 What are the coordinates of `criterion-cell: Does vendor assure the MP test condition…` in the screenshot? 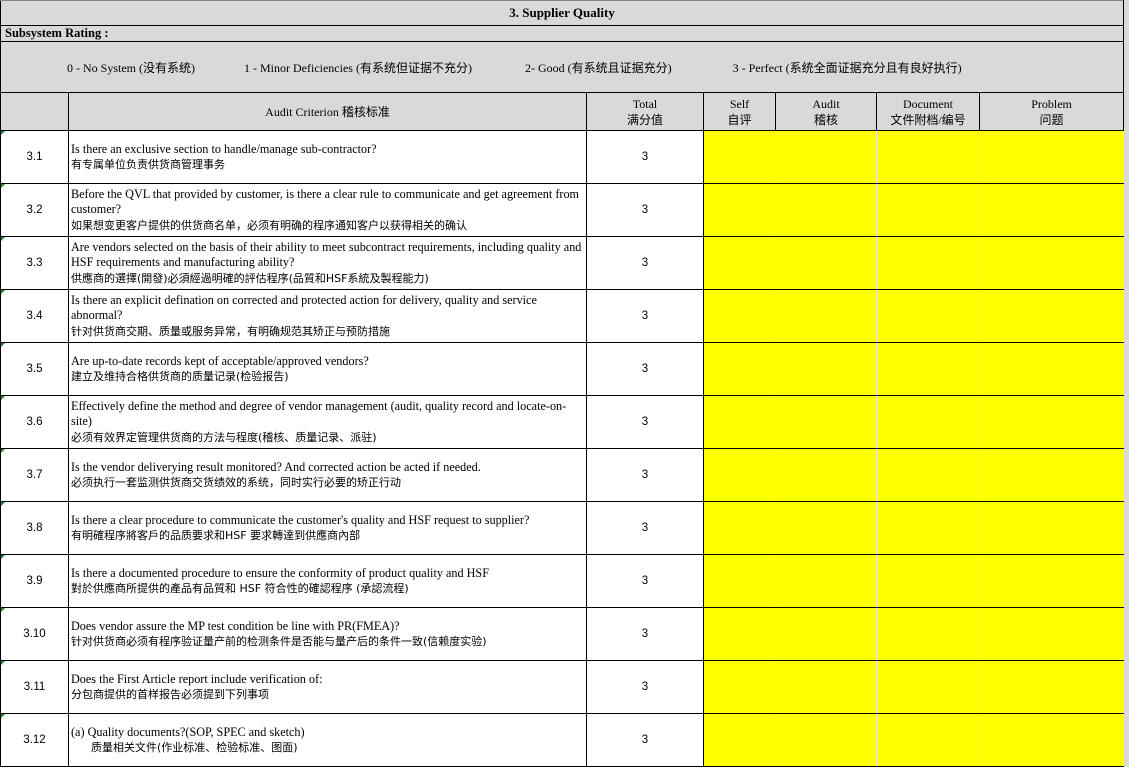 It's located at (327, 634).